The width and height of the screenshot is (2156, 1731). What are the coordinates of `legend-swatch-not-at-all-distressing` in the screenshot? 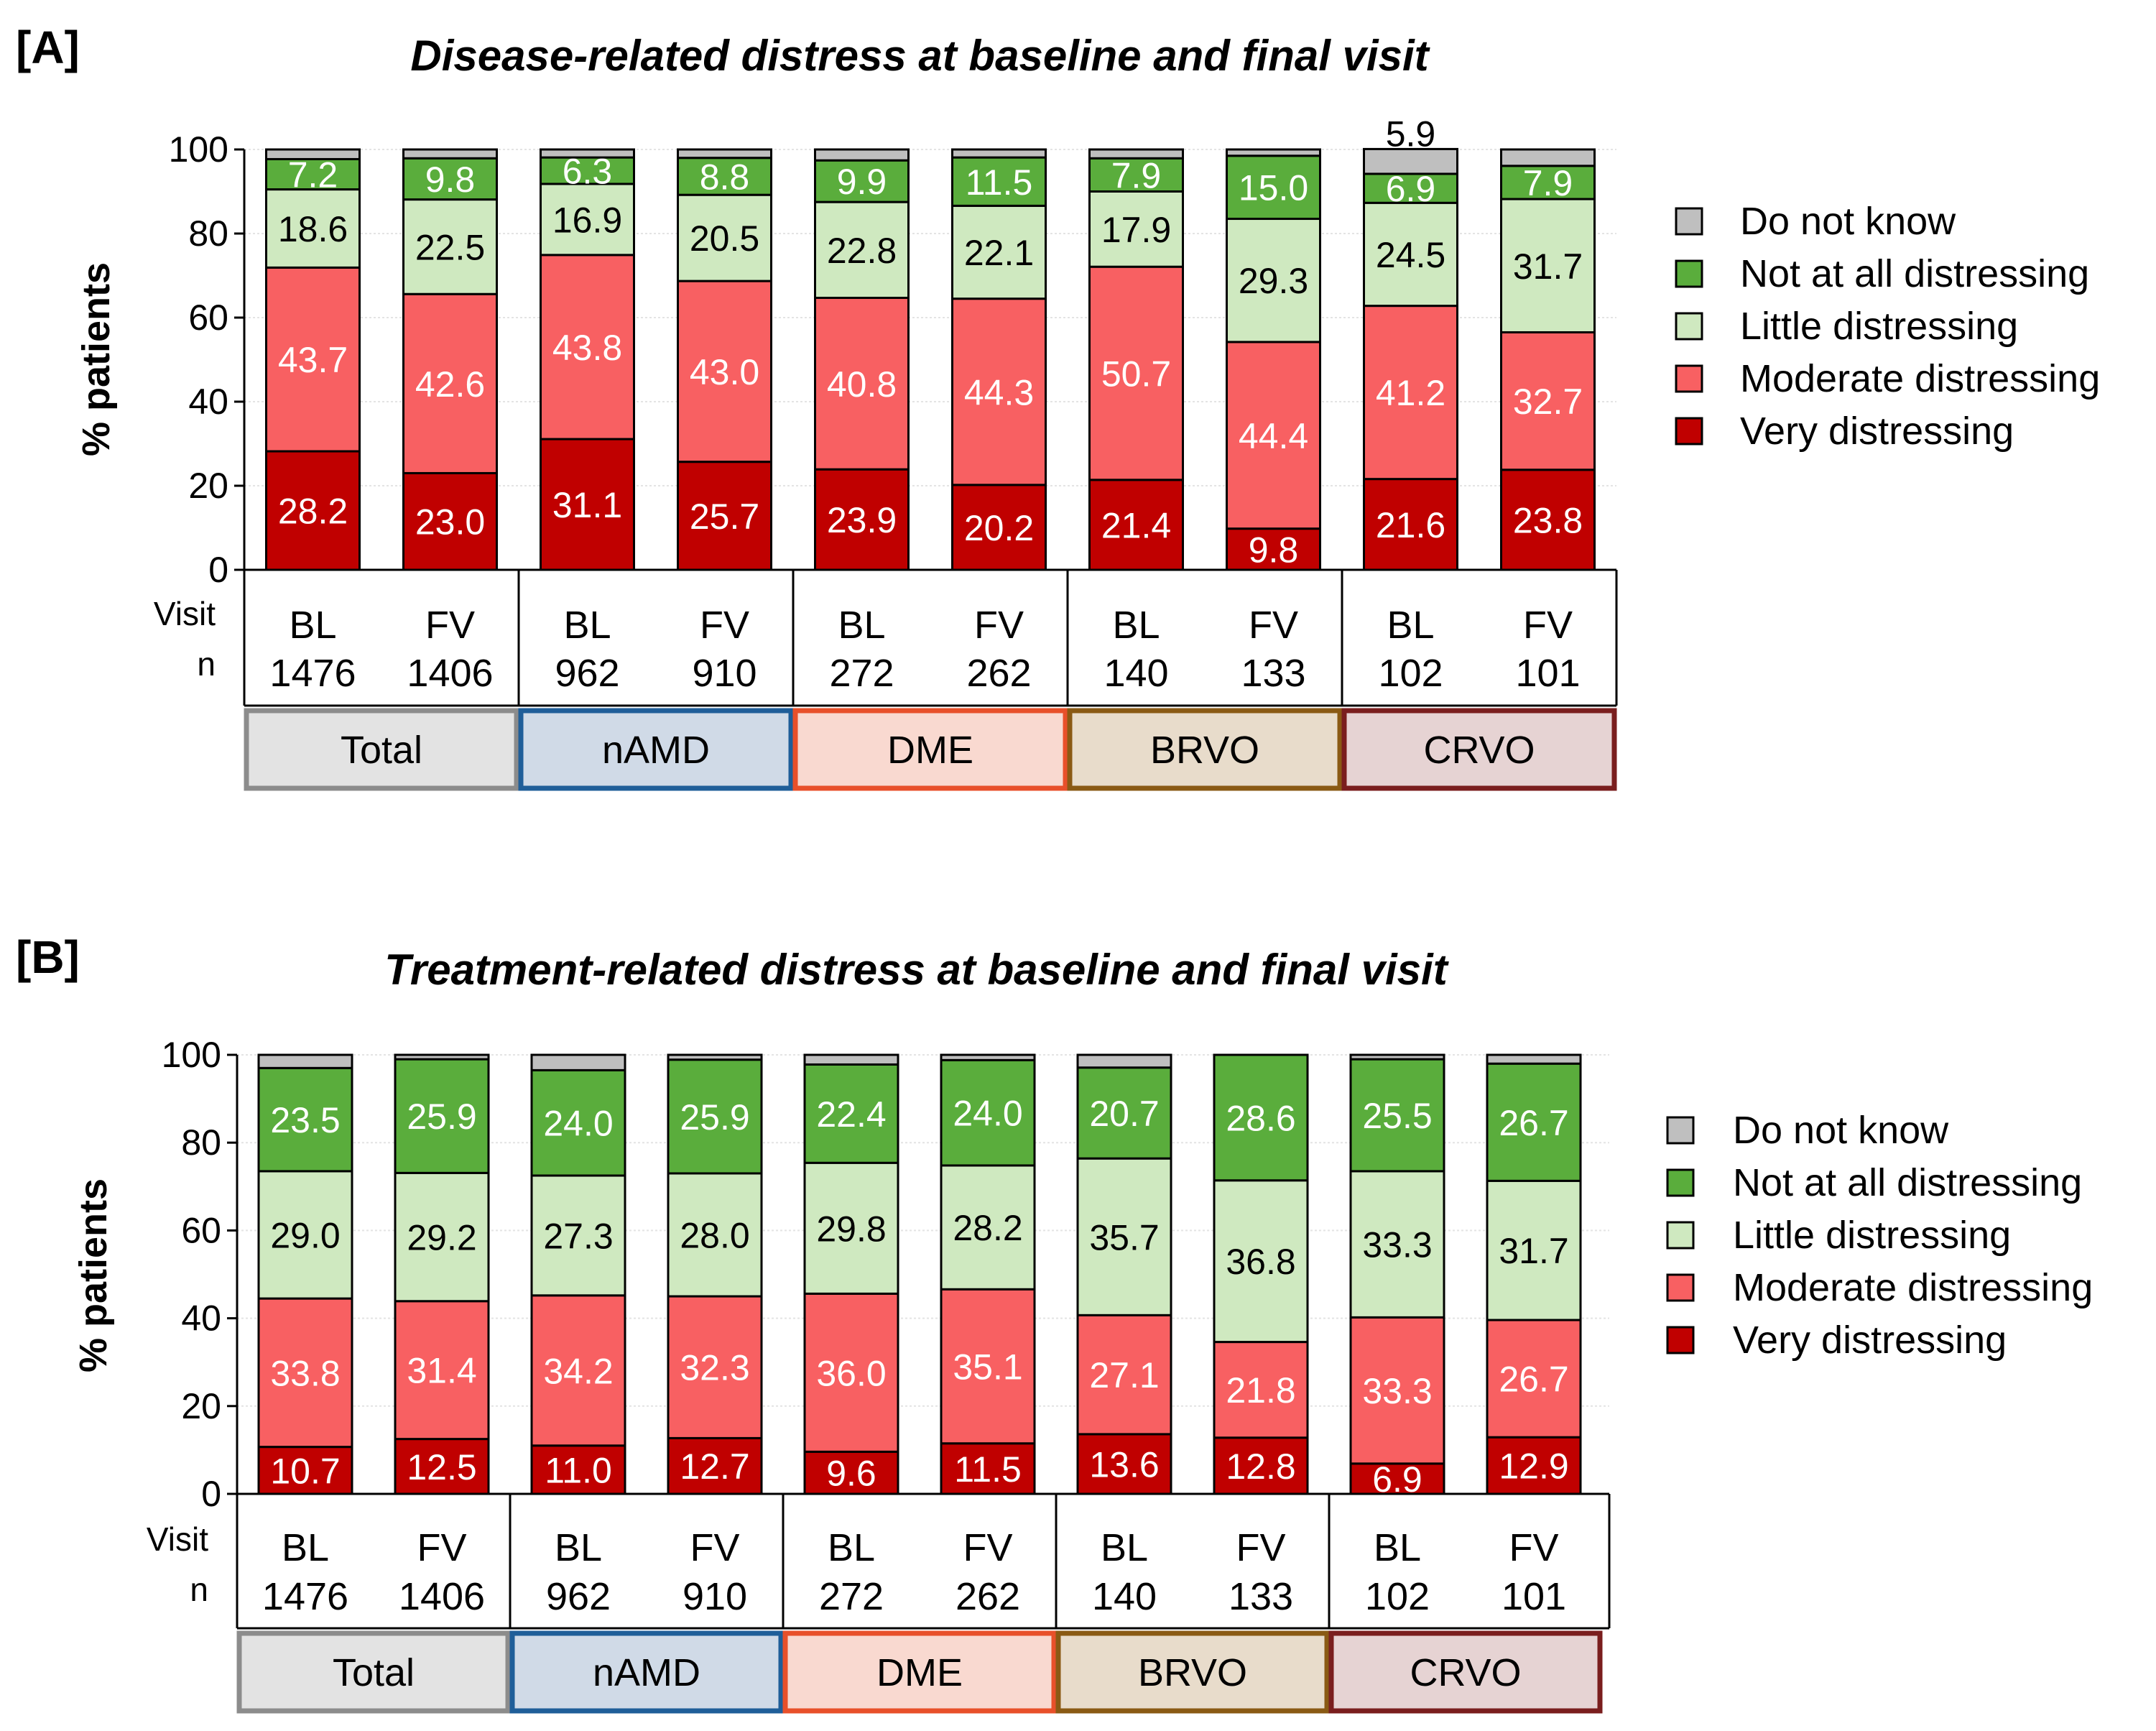 It's located at (1689, 273).